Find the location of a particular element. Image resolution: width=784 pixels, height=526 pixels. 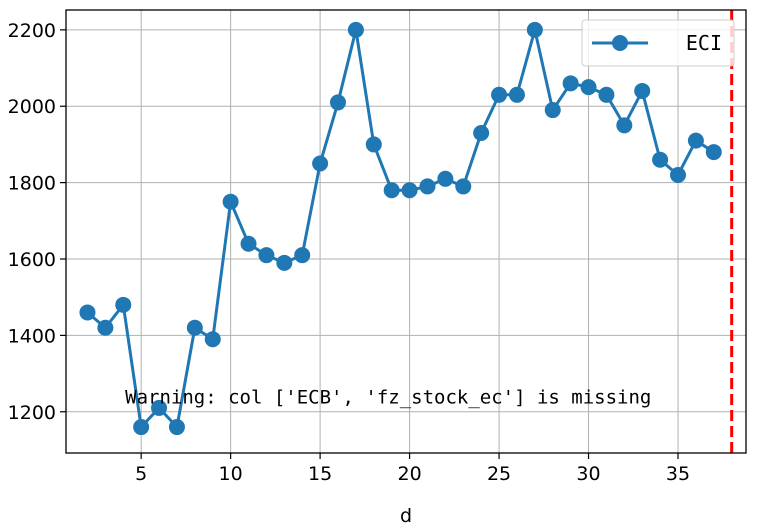

legend-box is located at coordinates (658, 43).